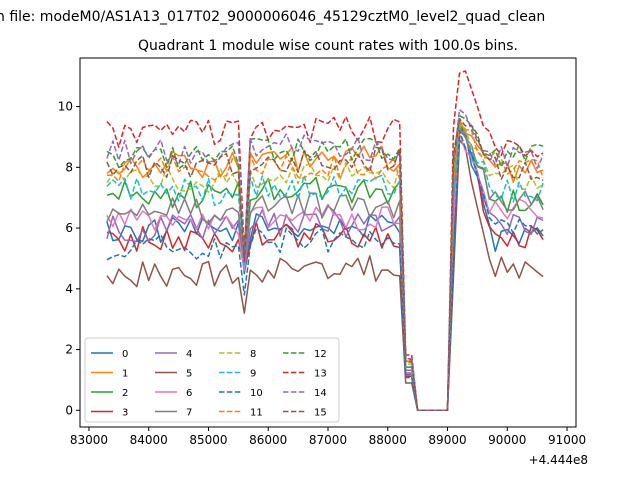  Describe the element at coordinates (189, 374) in the screenshot. I see `legend-label-5: 5` at that location.